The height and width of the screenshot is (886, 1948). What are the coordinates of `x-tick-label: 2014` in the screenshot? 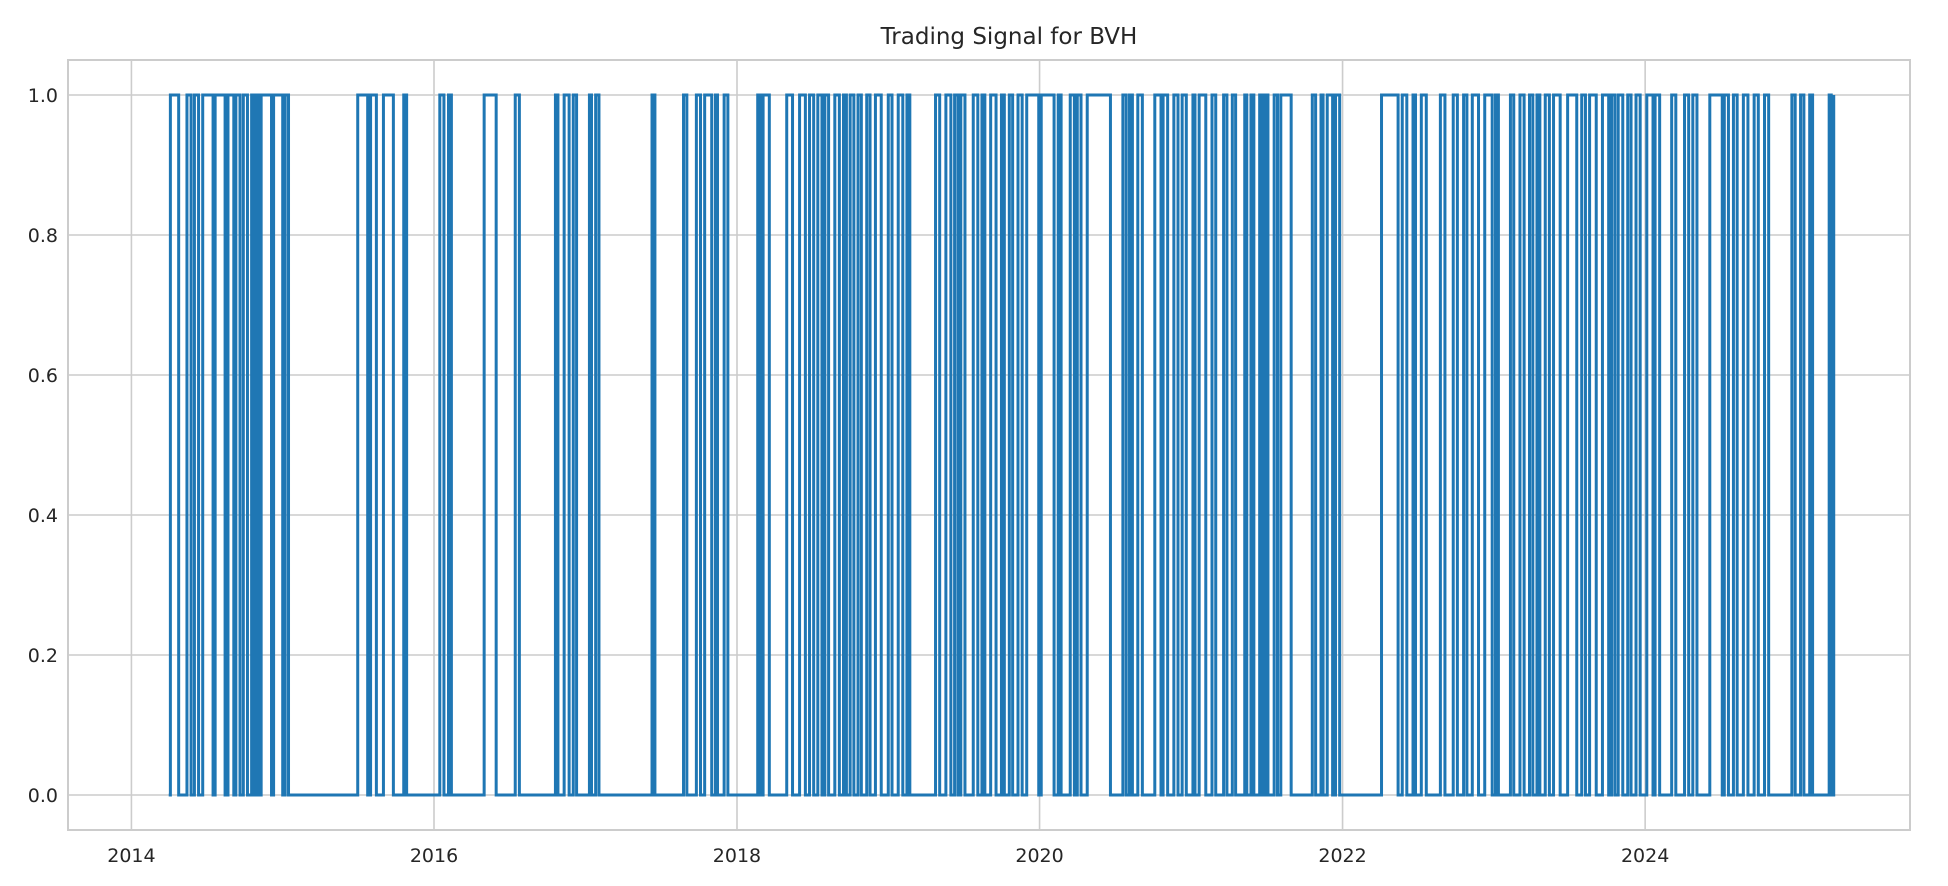 It's located at (131, 856).